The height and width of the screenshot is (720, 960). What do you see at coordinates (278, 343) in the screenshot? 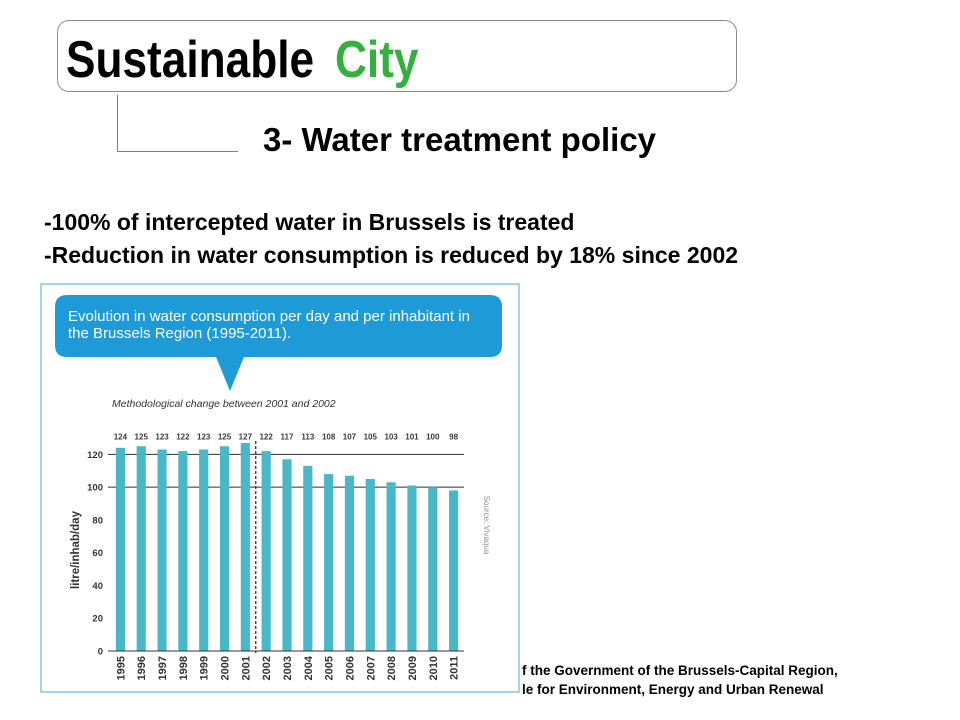
I see `title-speech-bubble` at bounding box center [278, 343].